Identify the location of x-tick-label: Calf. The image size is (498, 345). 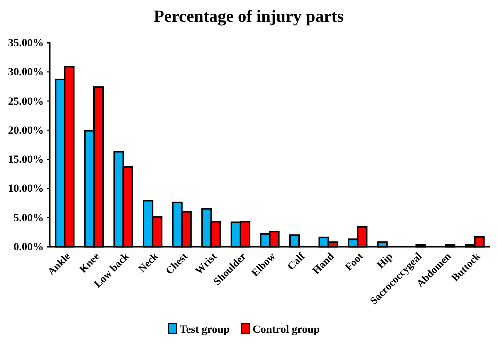
(297, 262).